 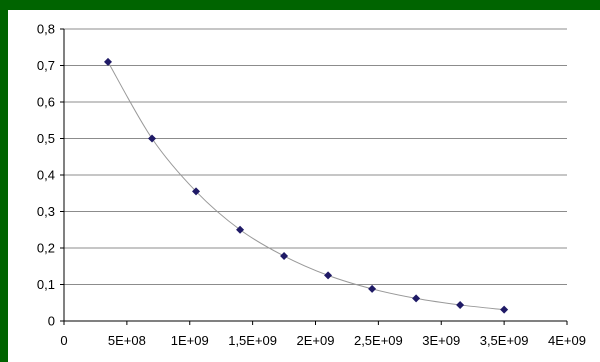 I want to click on y-axis-tick-labels: 0 0,1 0,2 0,3 0,4 0,5 0,6 0,7 0,8, so click(x=46, y=175).